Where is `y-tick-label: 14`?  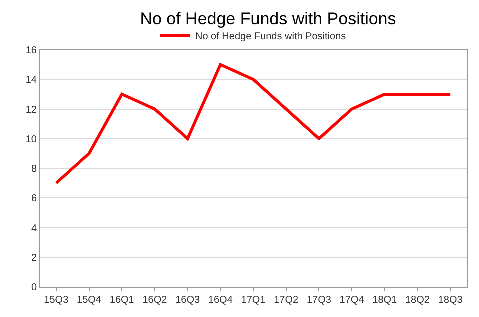
y-tick-label: 14 is located at coordinates (32, 80).